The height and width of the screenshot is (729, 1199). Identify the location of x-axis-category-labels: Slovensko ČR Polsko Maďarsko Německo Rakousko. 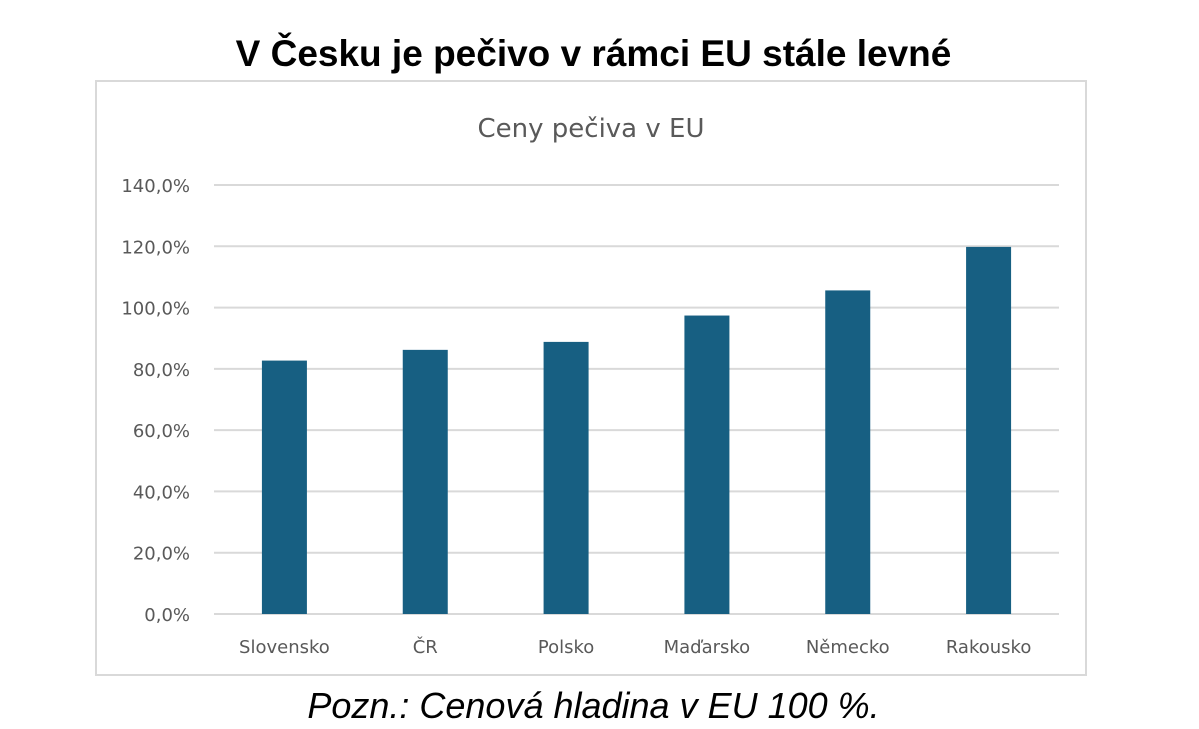
(635, 647).